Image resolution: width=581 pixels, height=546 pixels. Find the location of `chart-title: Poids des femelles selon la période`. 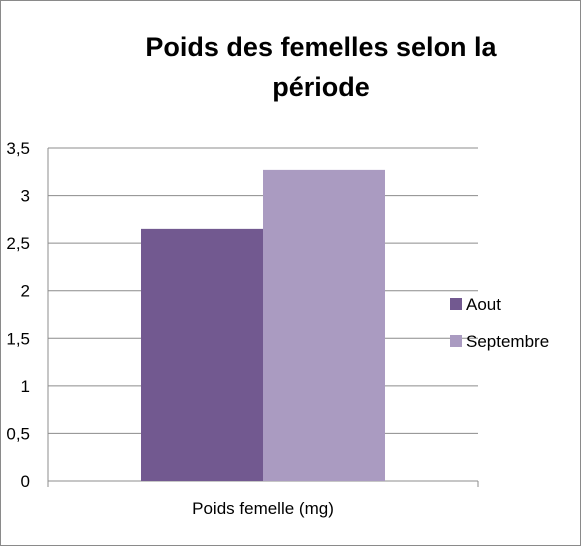

chart-title: Poids des femelles selon la période is located at coordinates (321, 67).